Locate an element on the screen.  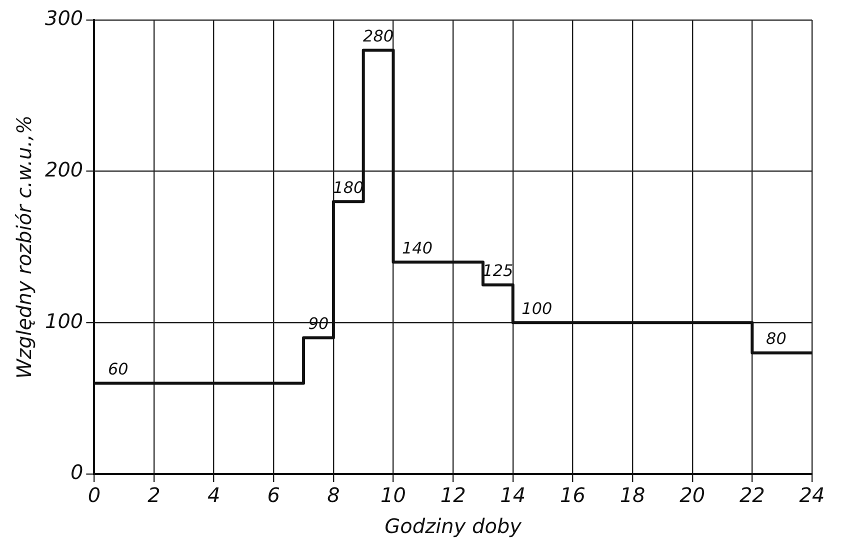
x-tick-label: 2 is located at coordinates (154, 495).